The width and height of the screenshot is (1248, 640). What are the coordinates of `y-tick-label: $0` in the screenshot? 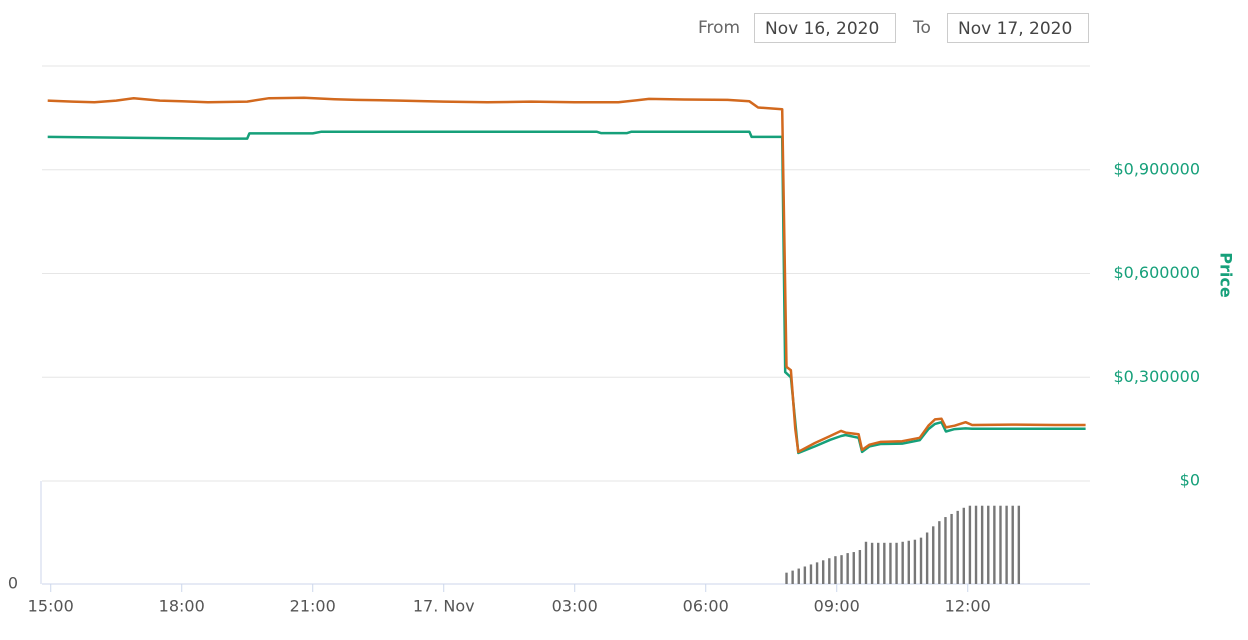 It's located at (1190, 480).